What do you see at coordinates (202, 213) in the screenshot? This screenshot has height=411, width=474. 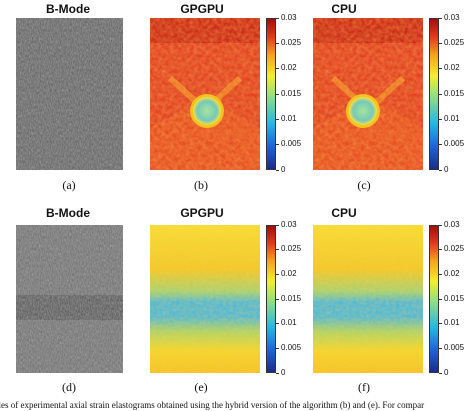 I see `title-e: GPGPU` at bounding box center [202, 213].